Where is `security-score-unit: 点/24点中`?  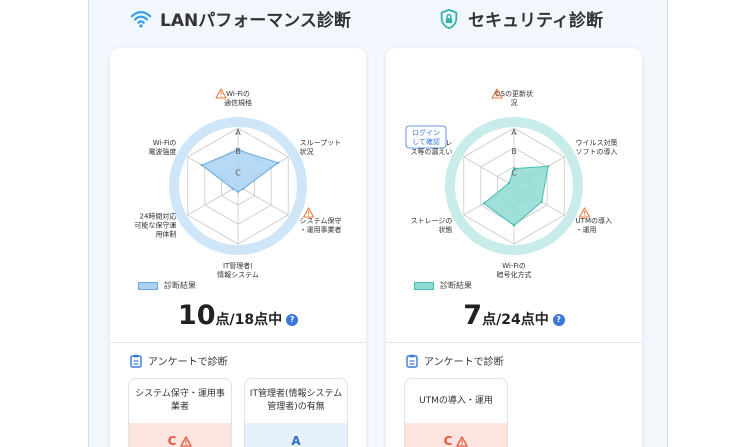
security-score-unit: 点/24点中 is located at coordinates (515, 320).